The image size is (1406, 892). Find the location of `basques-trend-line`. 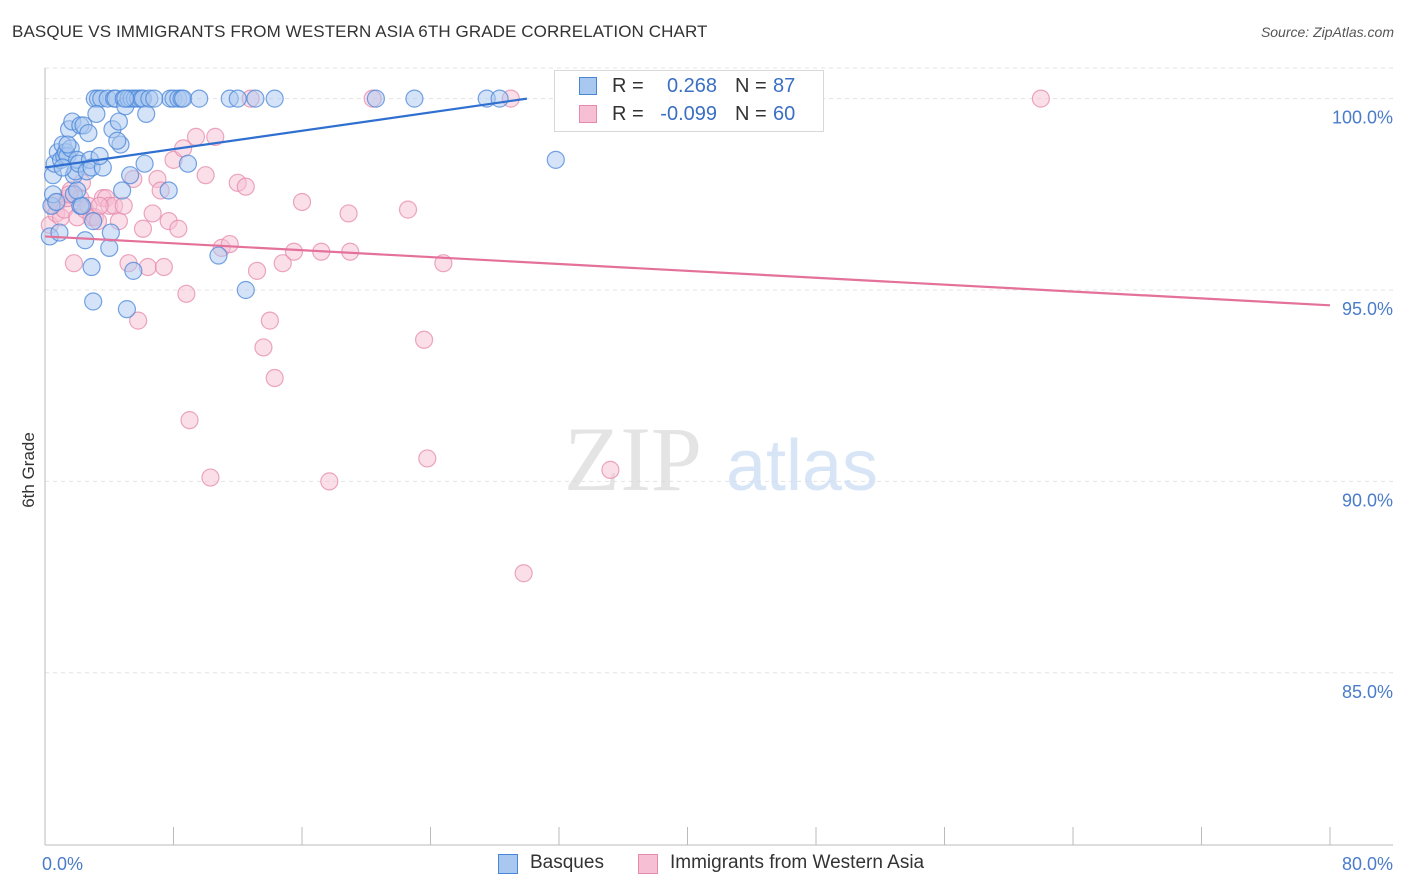

basques-trend-line is located at coordinates (286, 133).